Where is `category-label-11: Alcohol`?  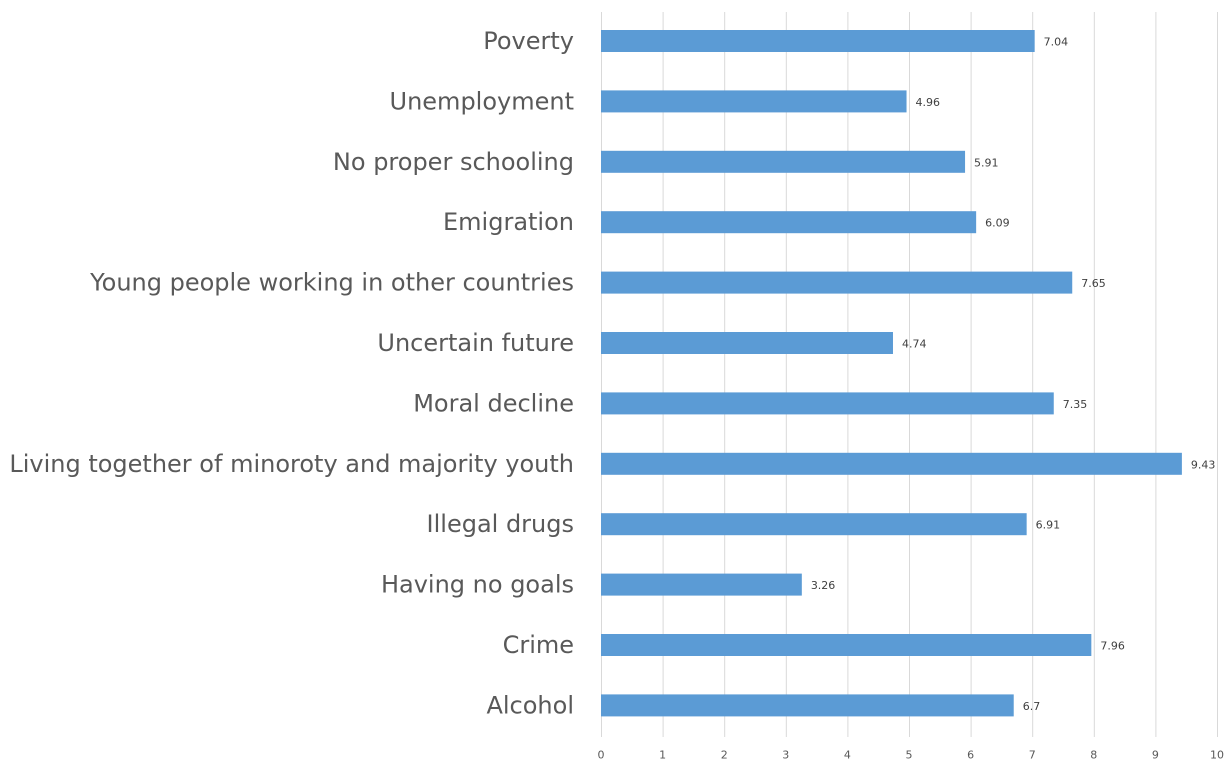
category-label-11: Alcohol is located at coordinates (530, 705).